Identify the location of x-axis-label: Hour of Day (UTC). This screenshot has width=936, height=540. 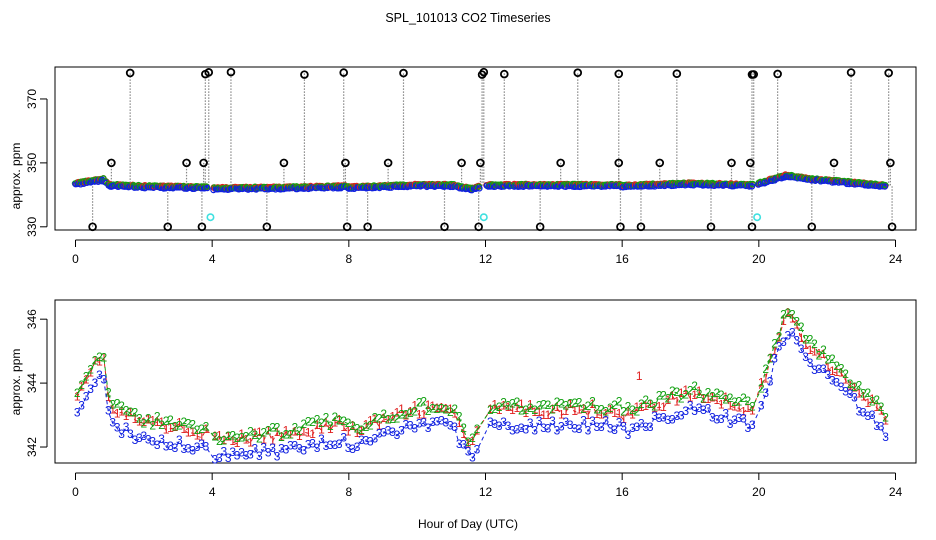
(468, 524).